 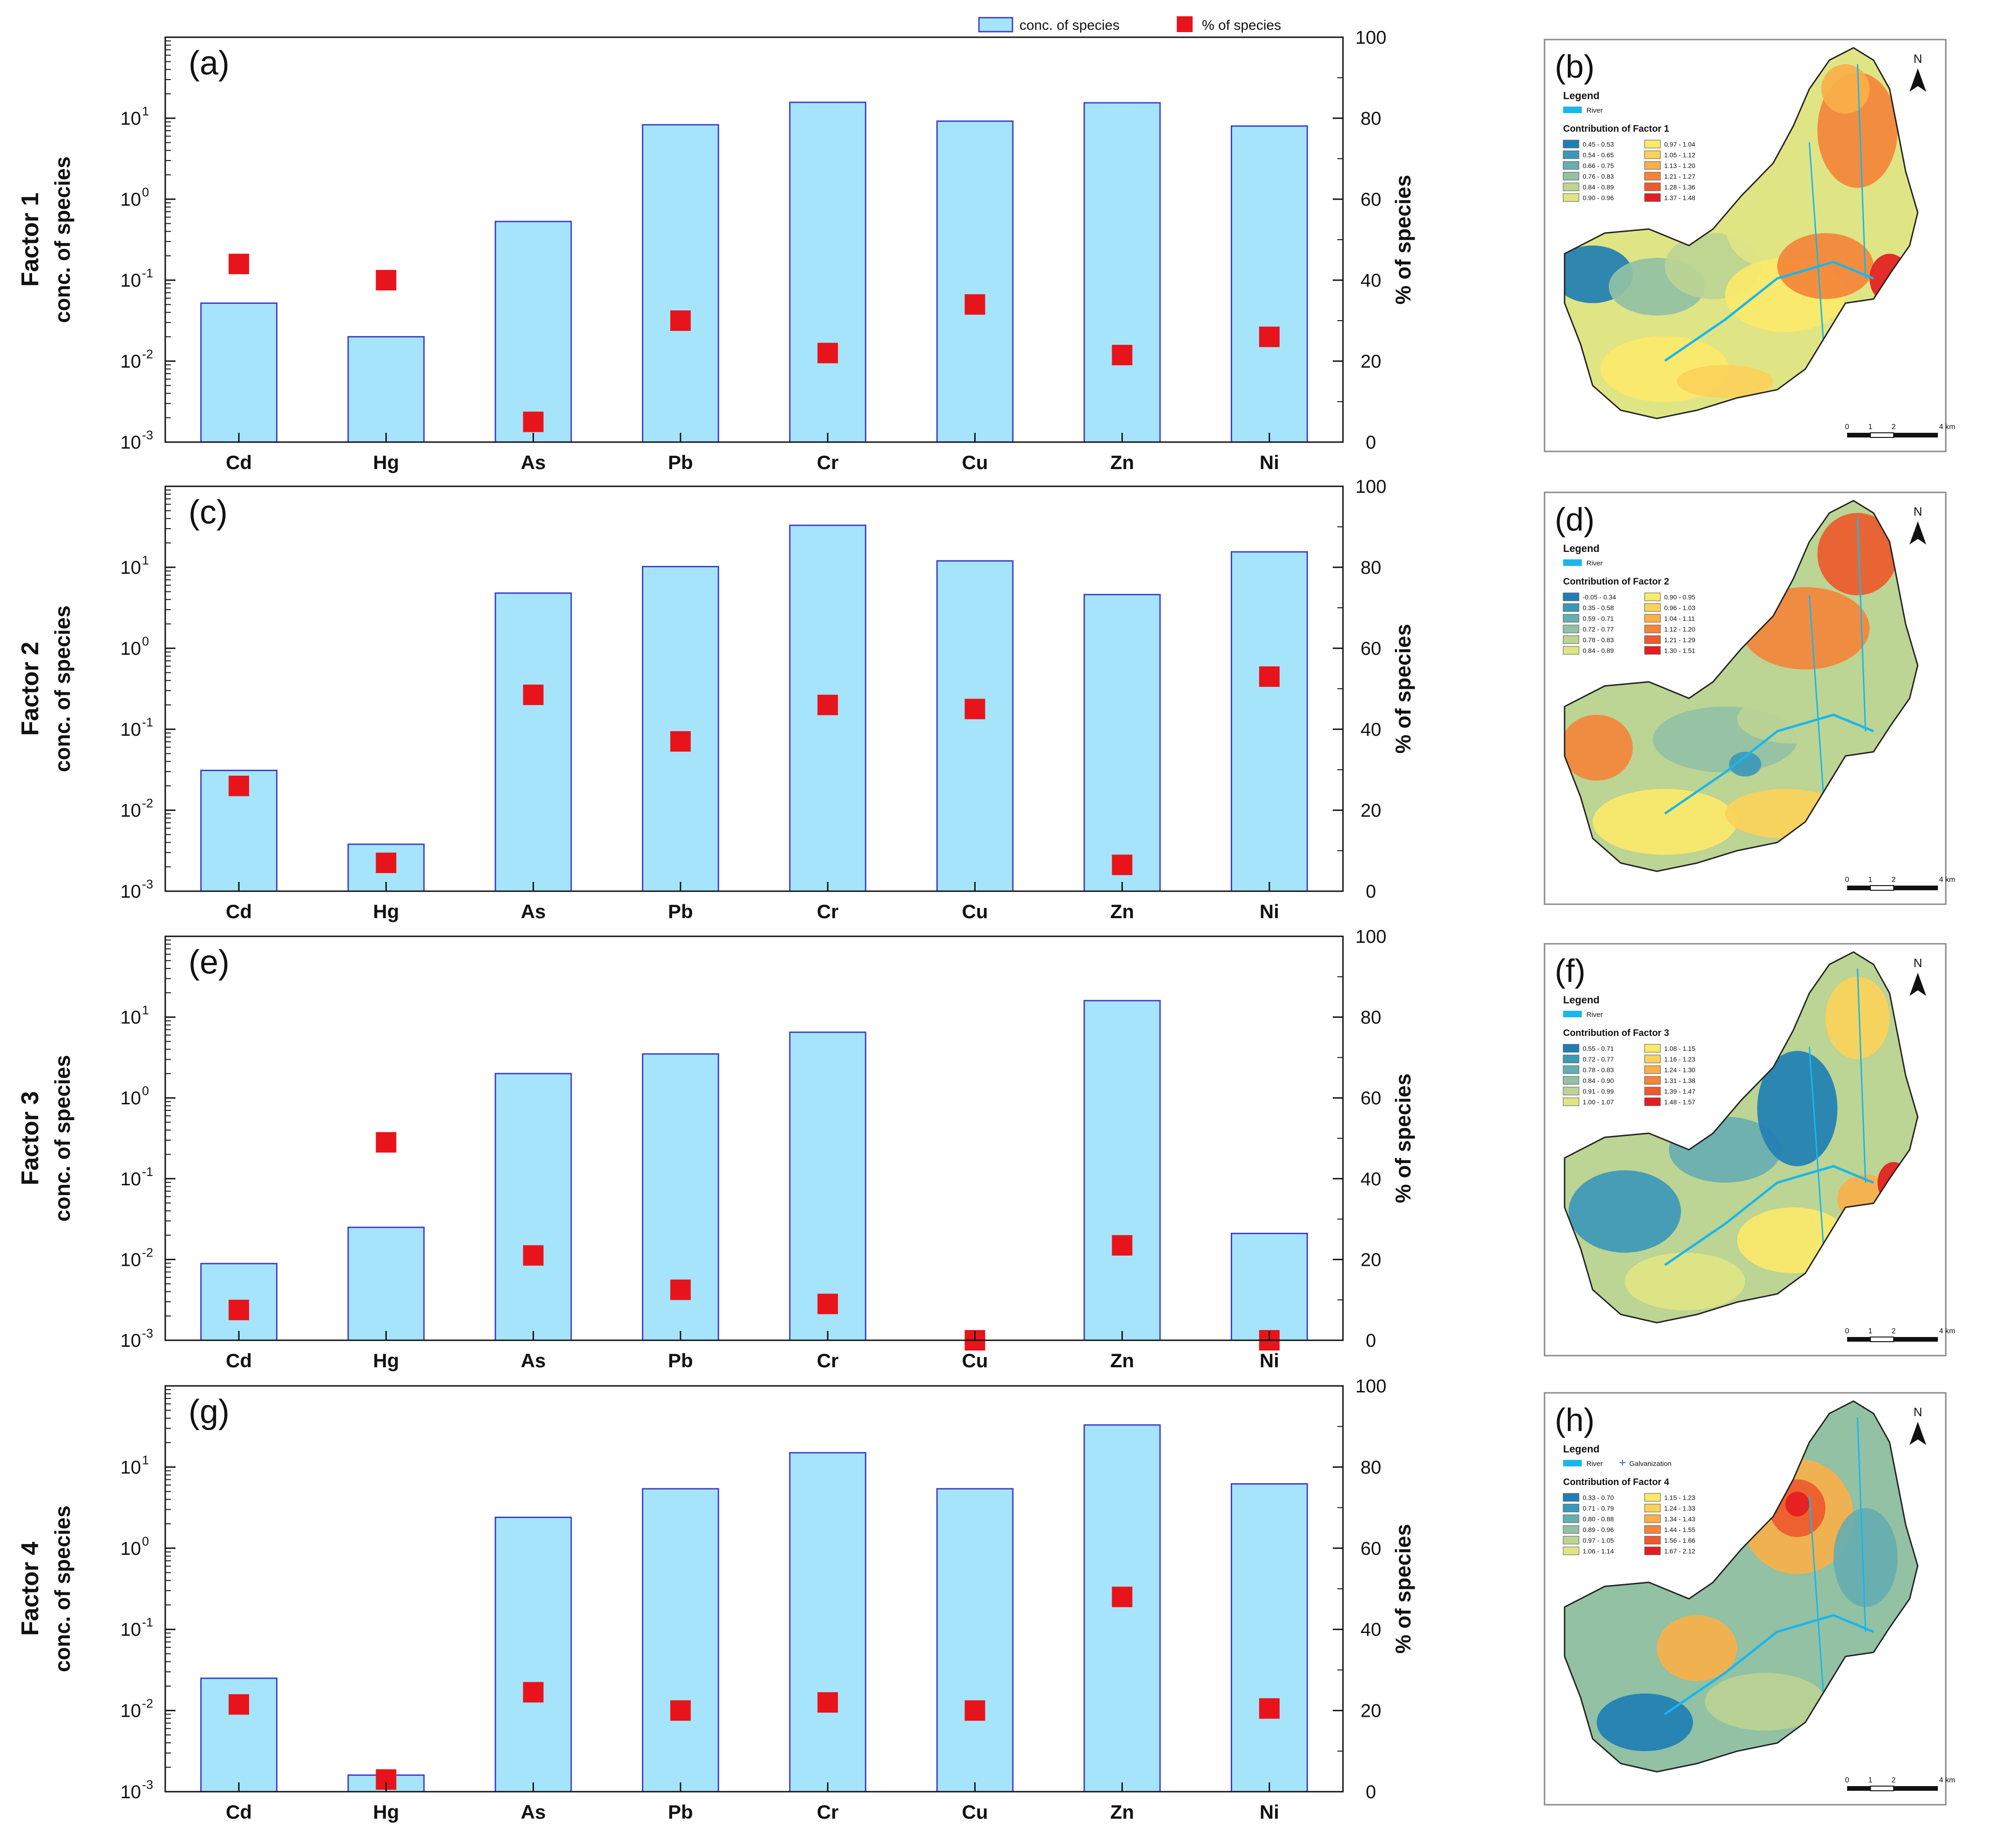 What do you see at coordinates (62, 239) in the screenshot?
I see `y-left-axis-title: conc. of species` at bounding box center [62, 239].